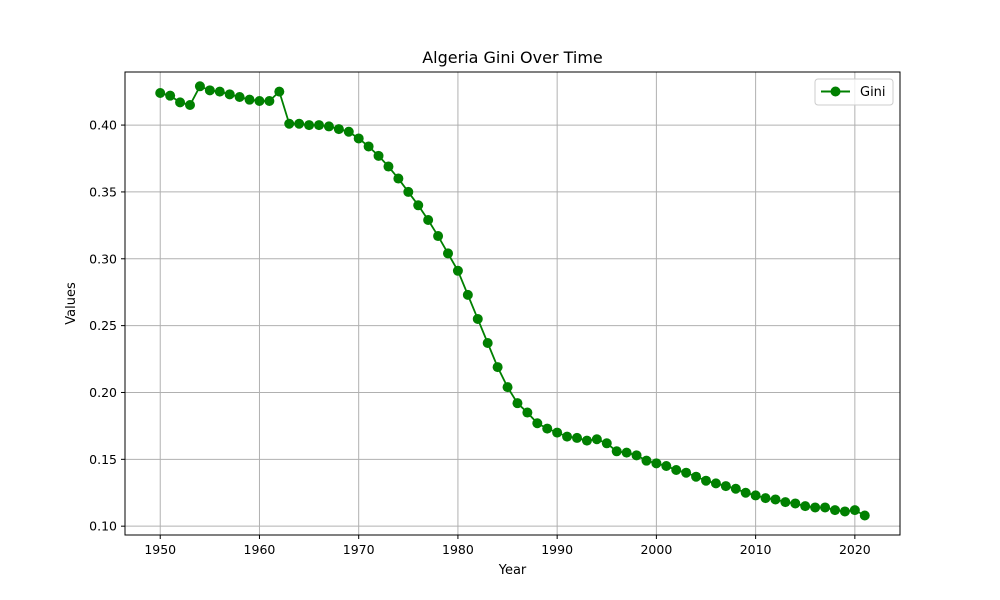 The image size is (1000, 600). I want to click on y-axis: 0.10 0.15 0.20 0.25 0.30 0.35 0.40, so click(107, 326).